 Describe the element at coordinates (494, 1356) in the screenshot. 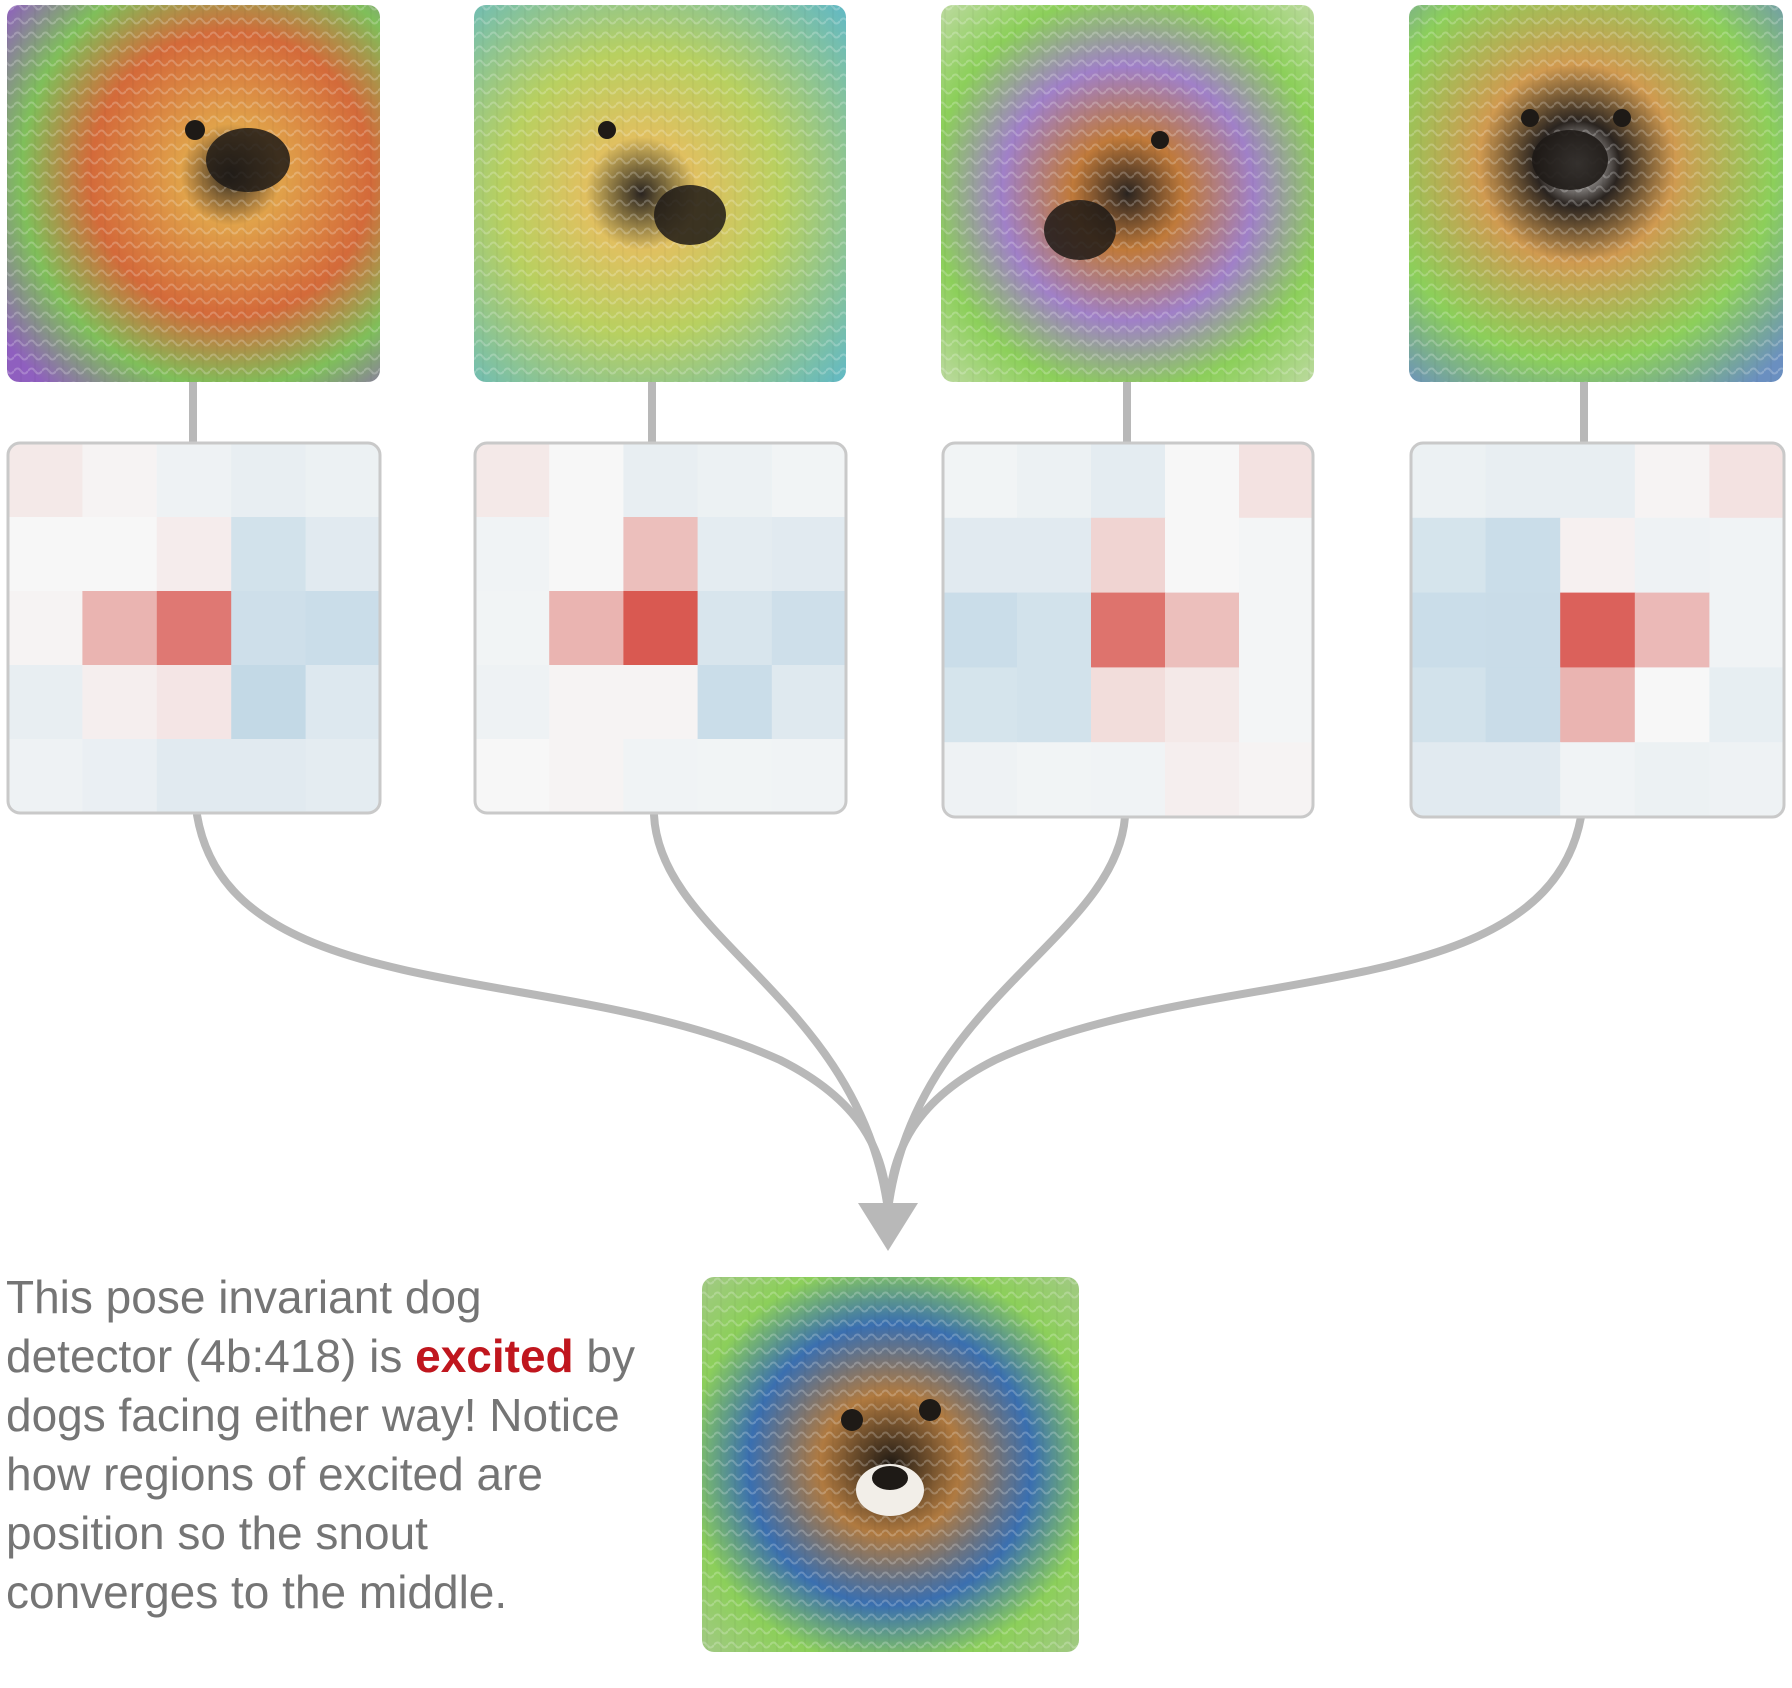

I see `caption-emphasis: excited` at that location.